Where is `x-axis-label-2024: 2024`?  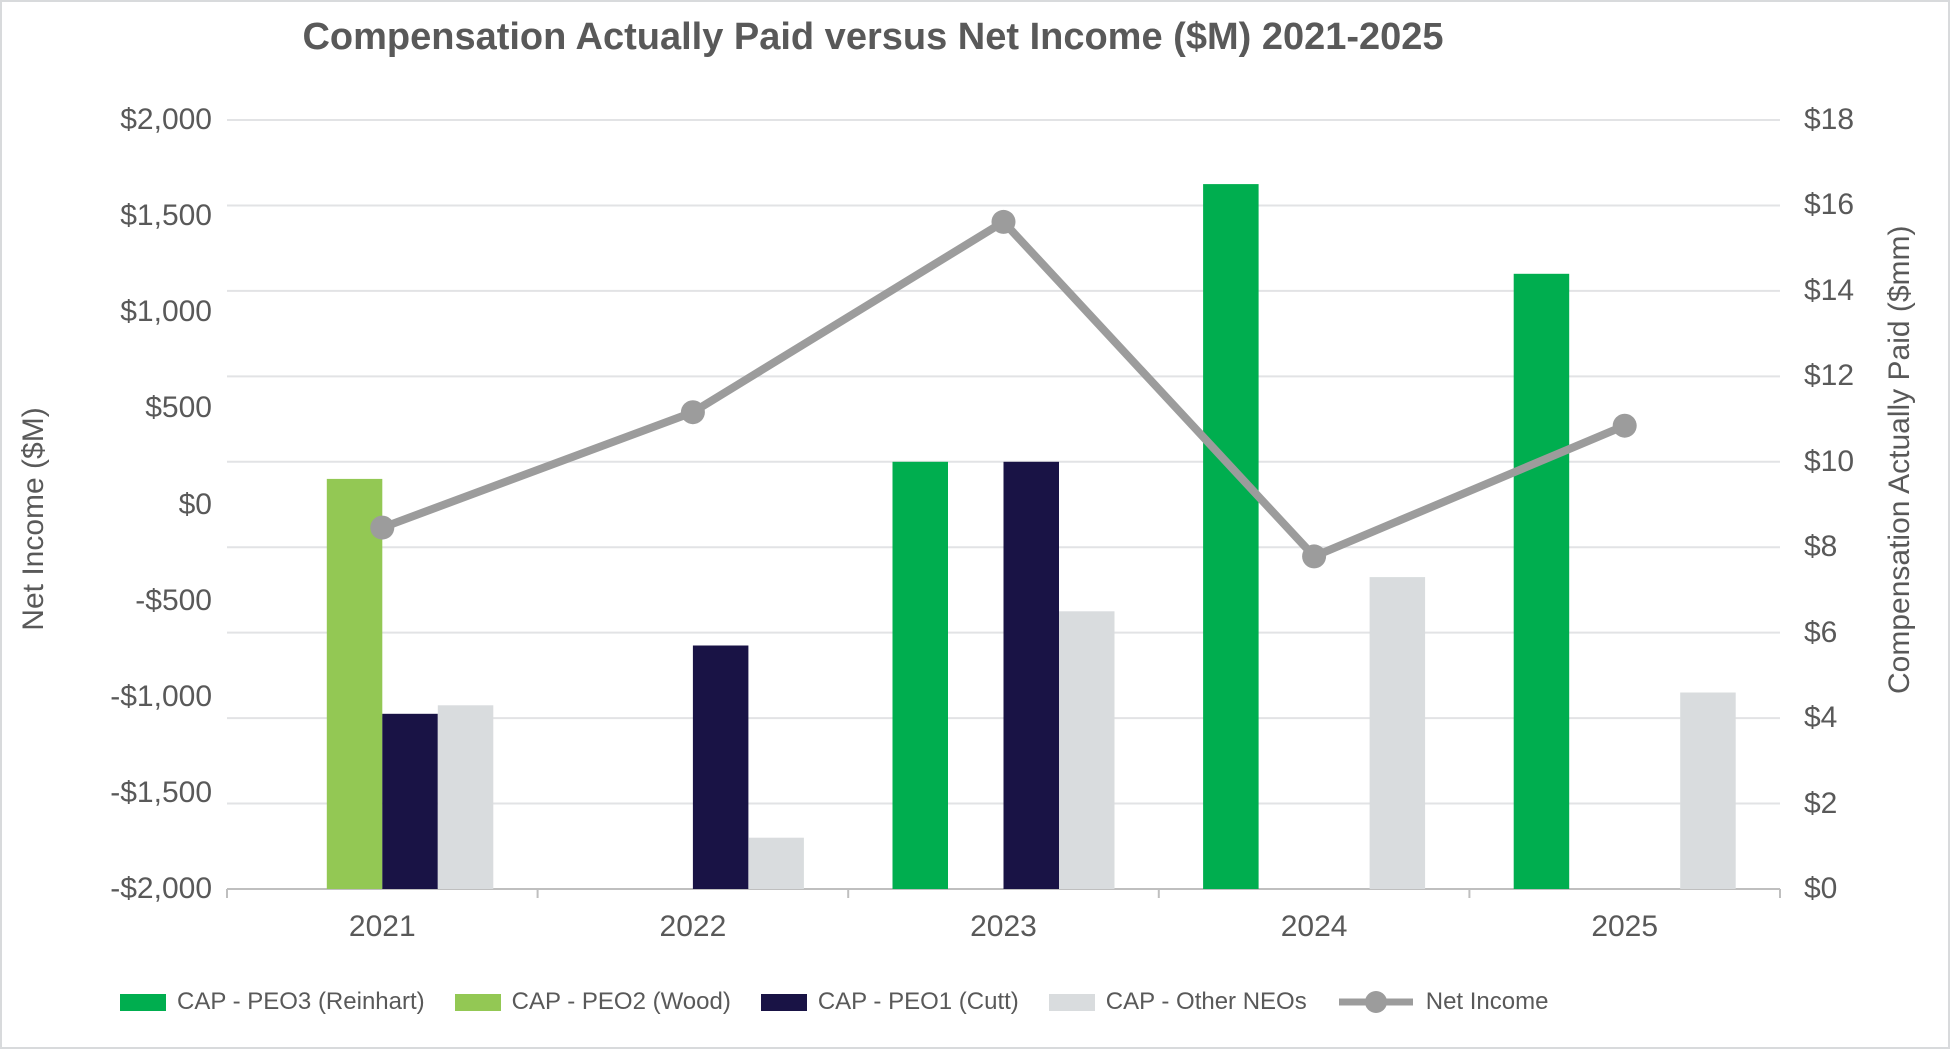
x-axis-label-2024: 2024 is located at coordinates (1314, 926).